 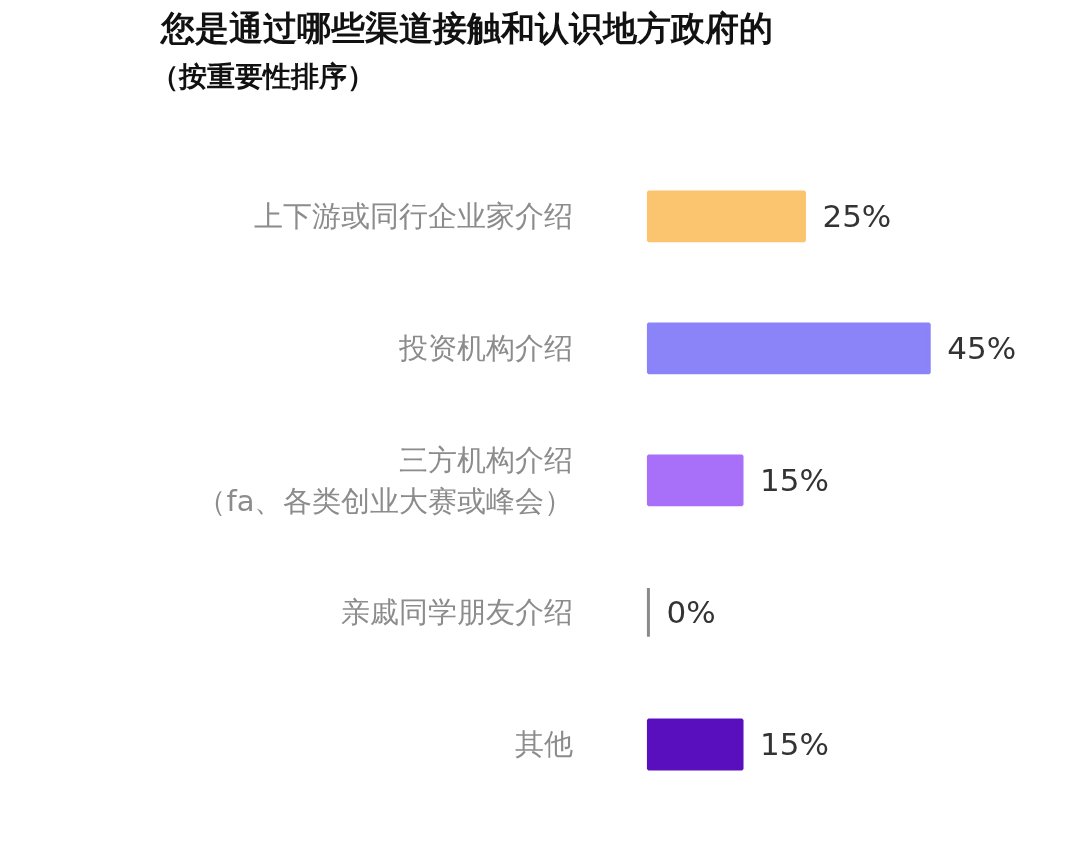 What do you see at coordinates (982, 348) in the screenshot?
I see `data-label: 45%` at bounding box center [982, 348].